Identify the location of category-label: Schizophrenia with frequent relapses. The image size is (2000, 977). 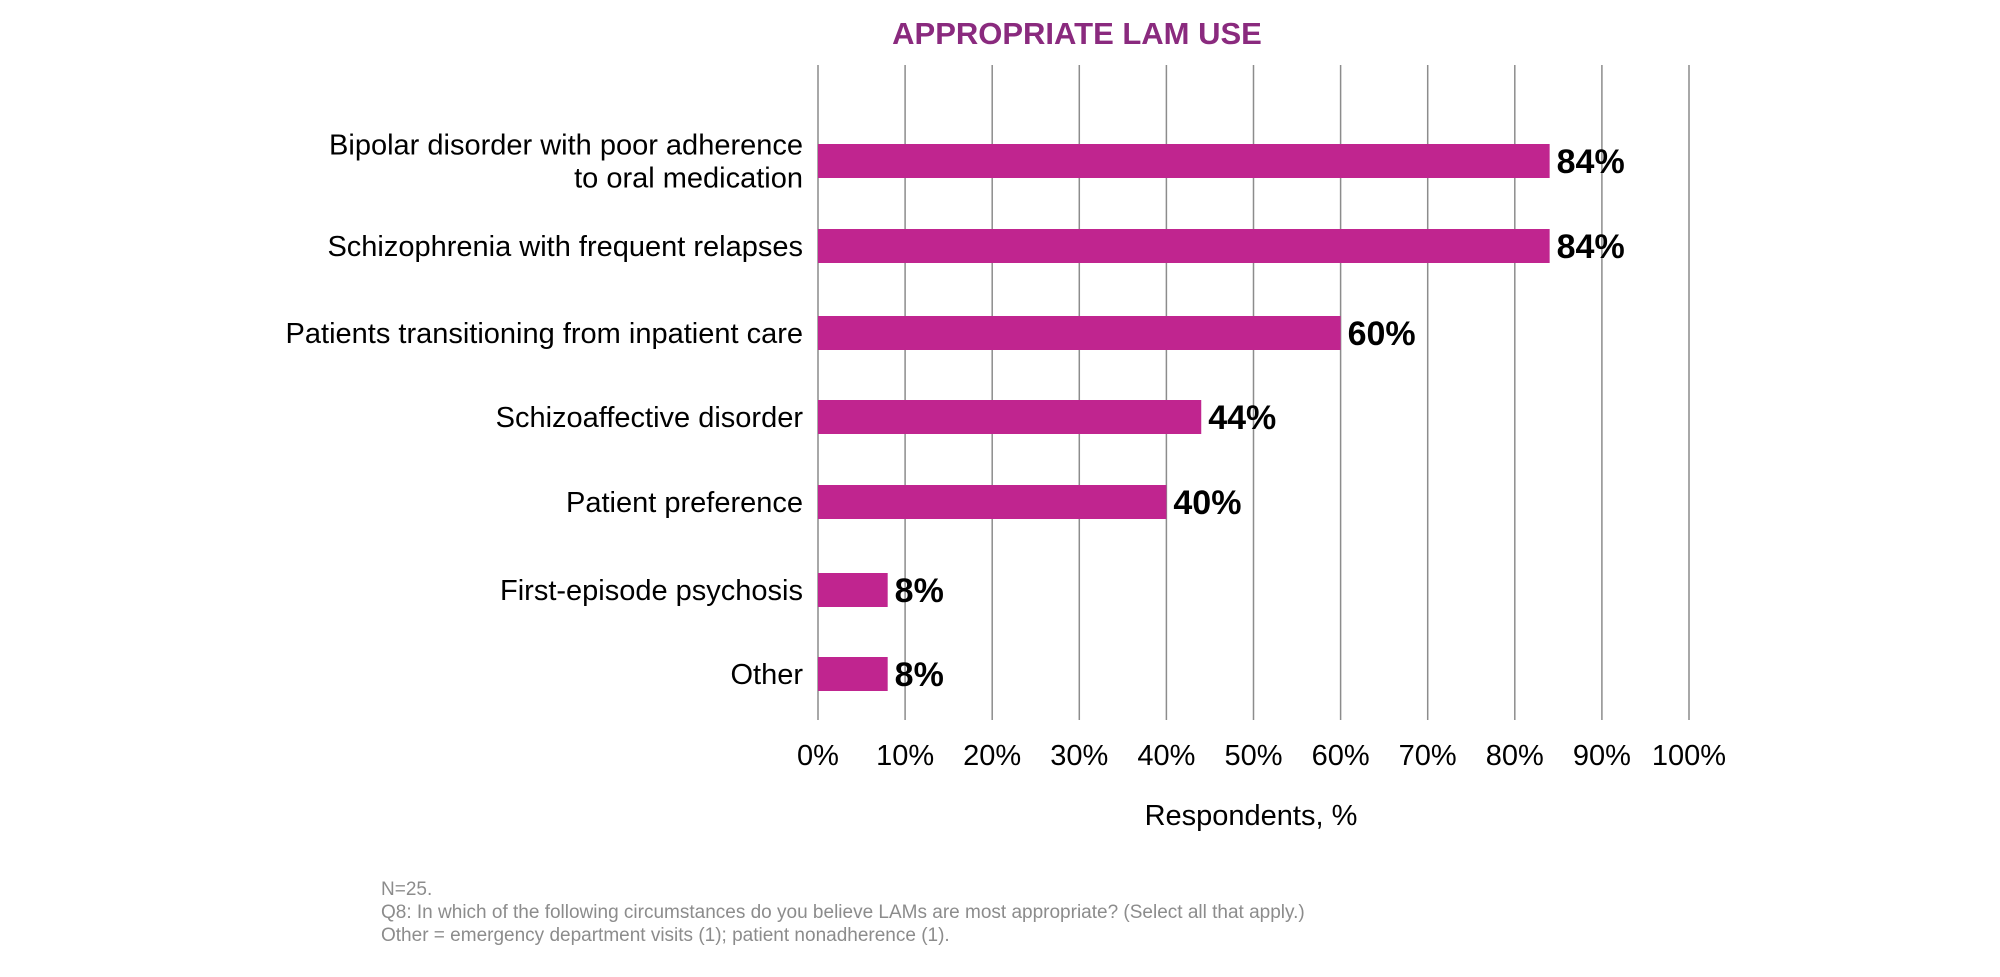
(565, 247).